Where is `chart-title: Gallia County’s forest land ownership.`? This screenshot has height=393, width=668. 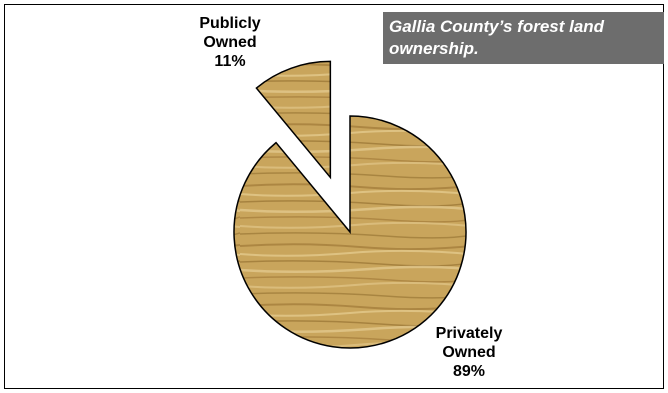
chart-title: Gallia County’s forest land ownership. is located at coordinates (497, 37).